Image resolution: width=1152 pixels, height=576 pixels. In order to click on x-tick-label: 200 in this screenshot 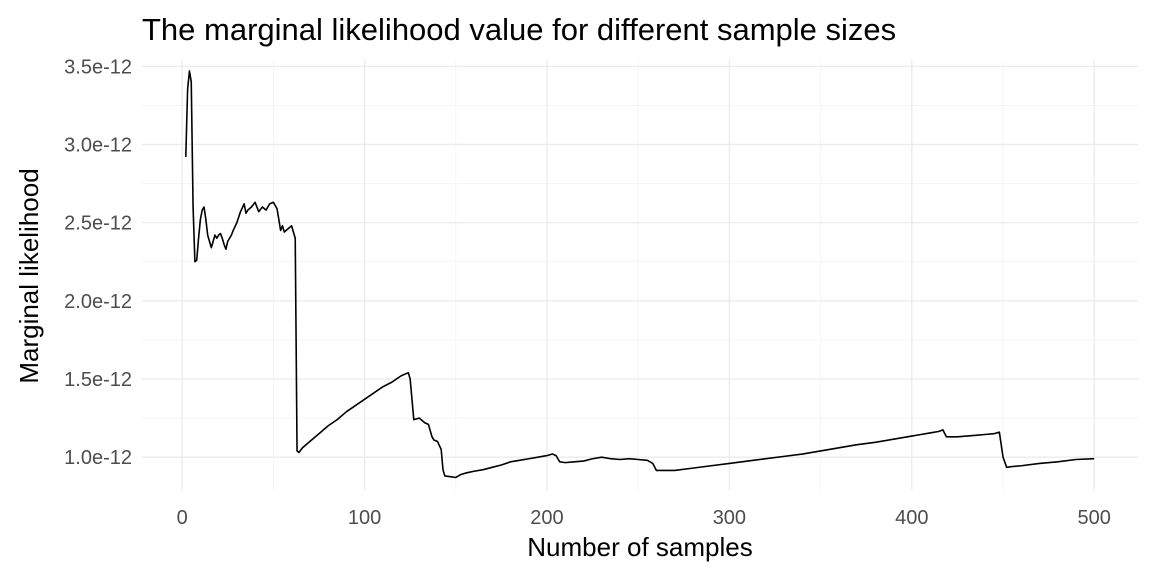, I will do `click(546, 518)`.